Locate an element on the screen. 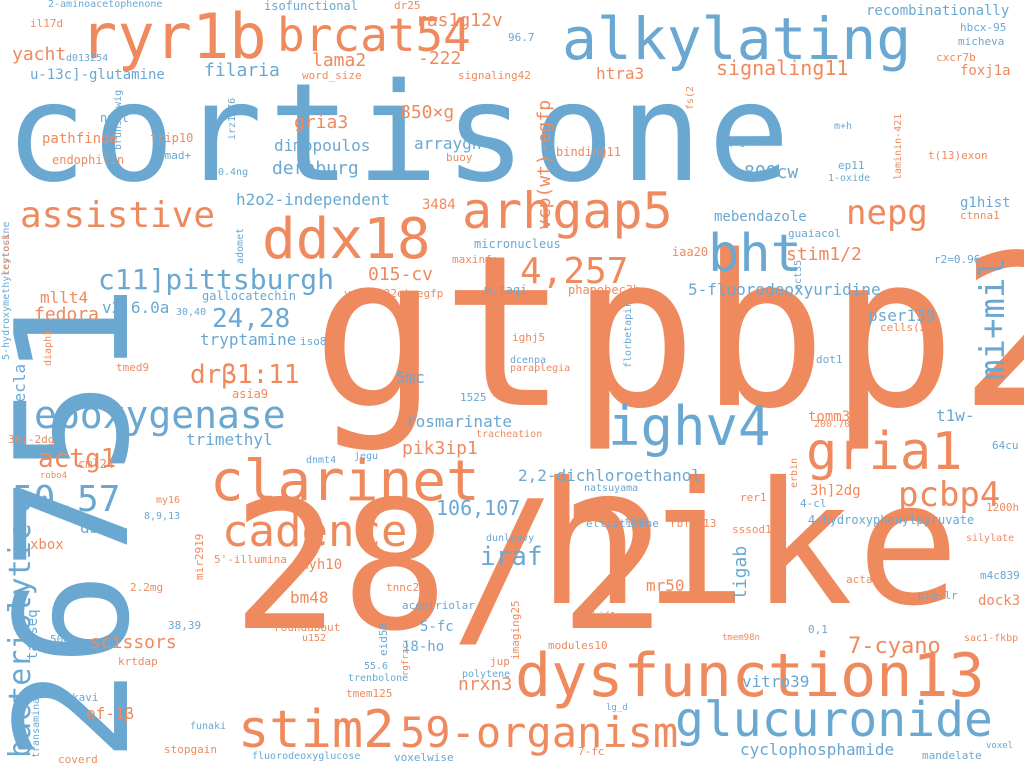 The image size is (1024, 768). word-natsuyama: natsuyama is located at coordinates (611, 488).